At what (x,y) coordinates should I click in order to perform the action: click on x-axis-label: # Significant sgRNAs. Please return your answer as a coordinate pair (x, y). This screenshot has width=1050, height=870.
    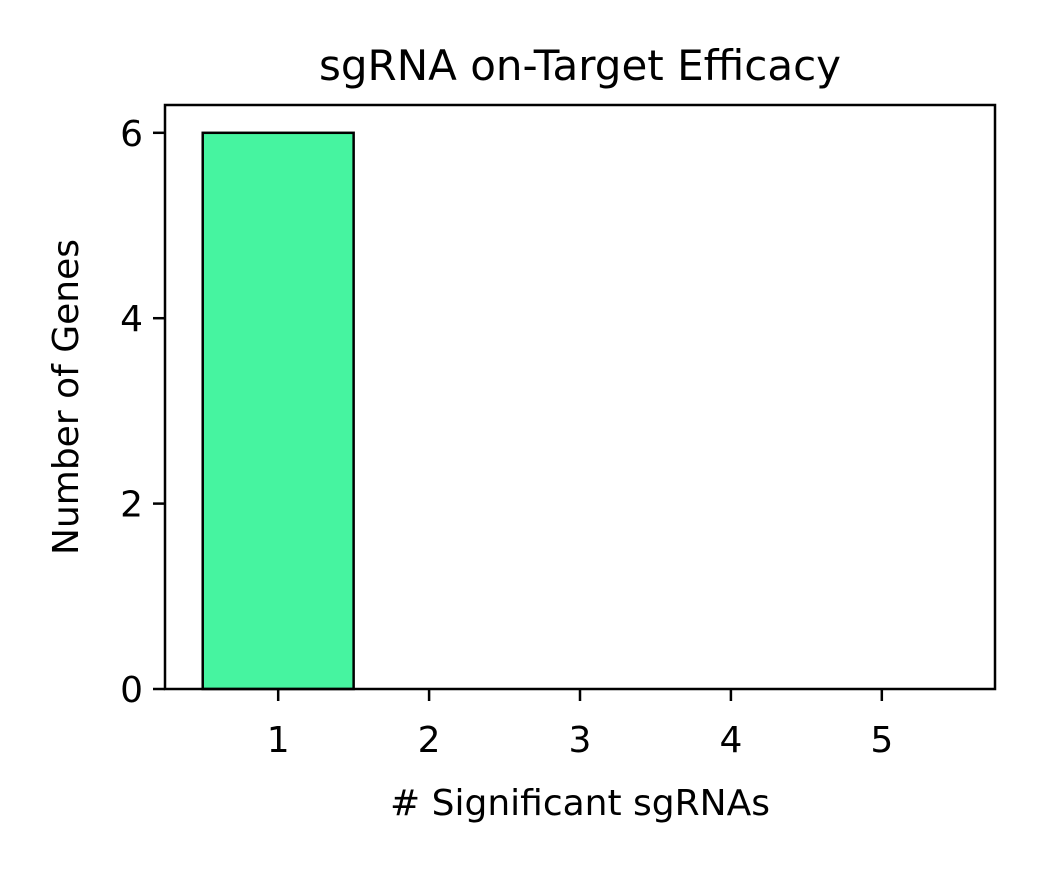
    Looking at the image, I should click on (580, 803).